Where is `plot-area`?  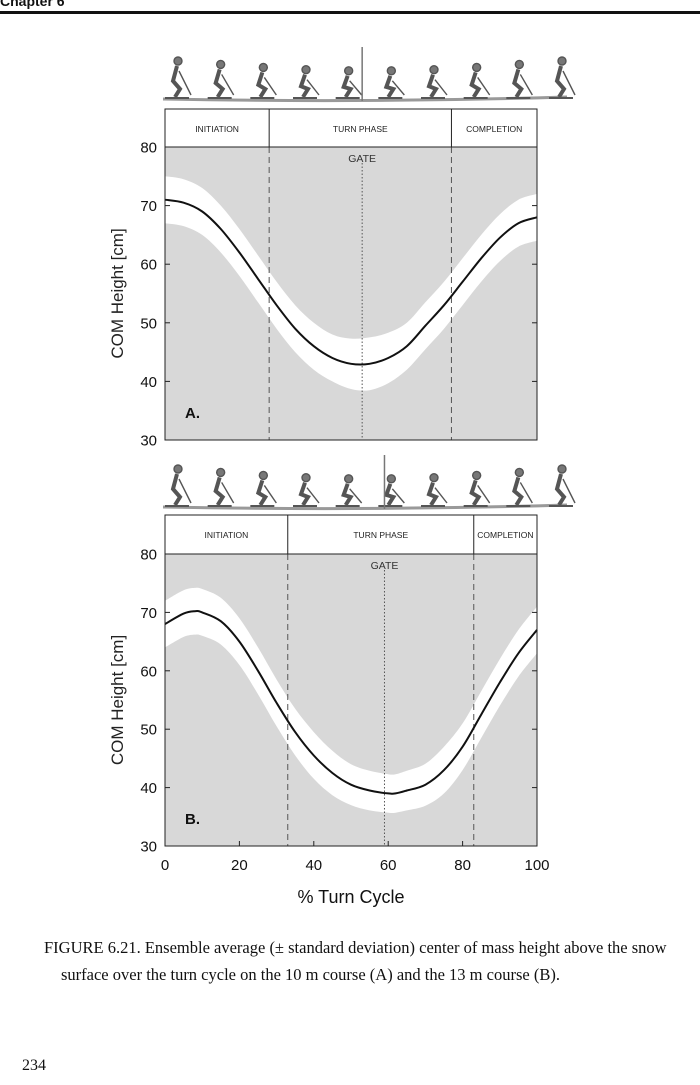 plot-area is located at coordinates (351, 293).